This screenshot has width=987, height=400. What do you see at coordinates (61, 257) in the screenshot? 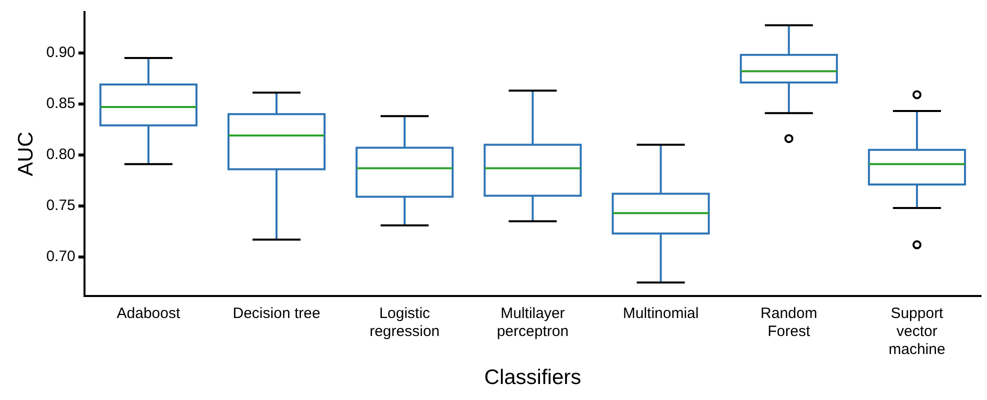
I see `y-tick-label: 0.70` at bounding box center [61, 257].